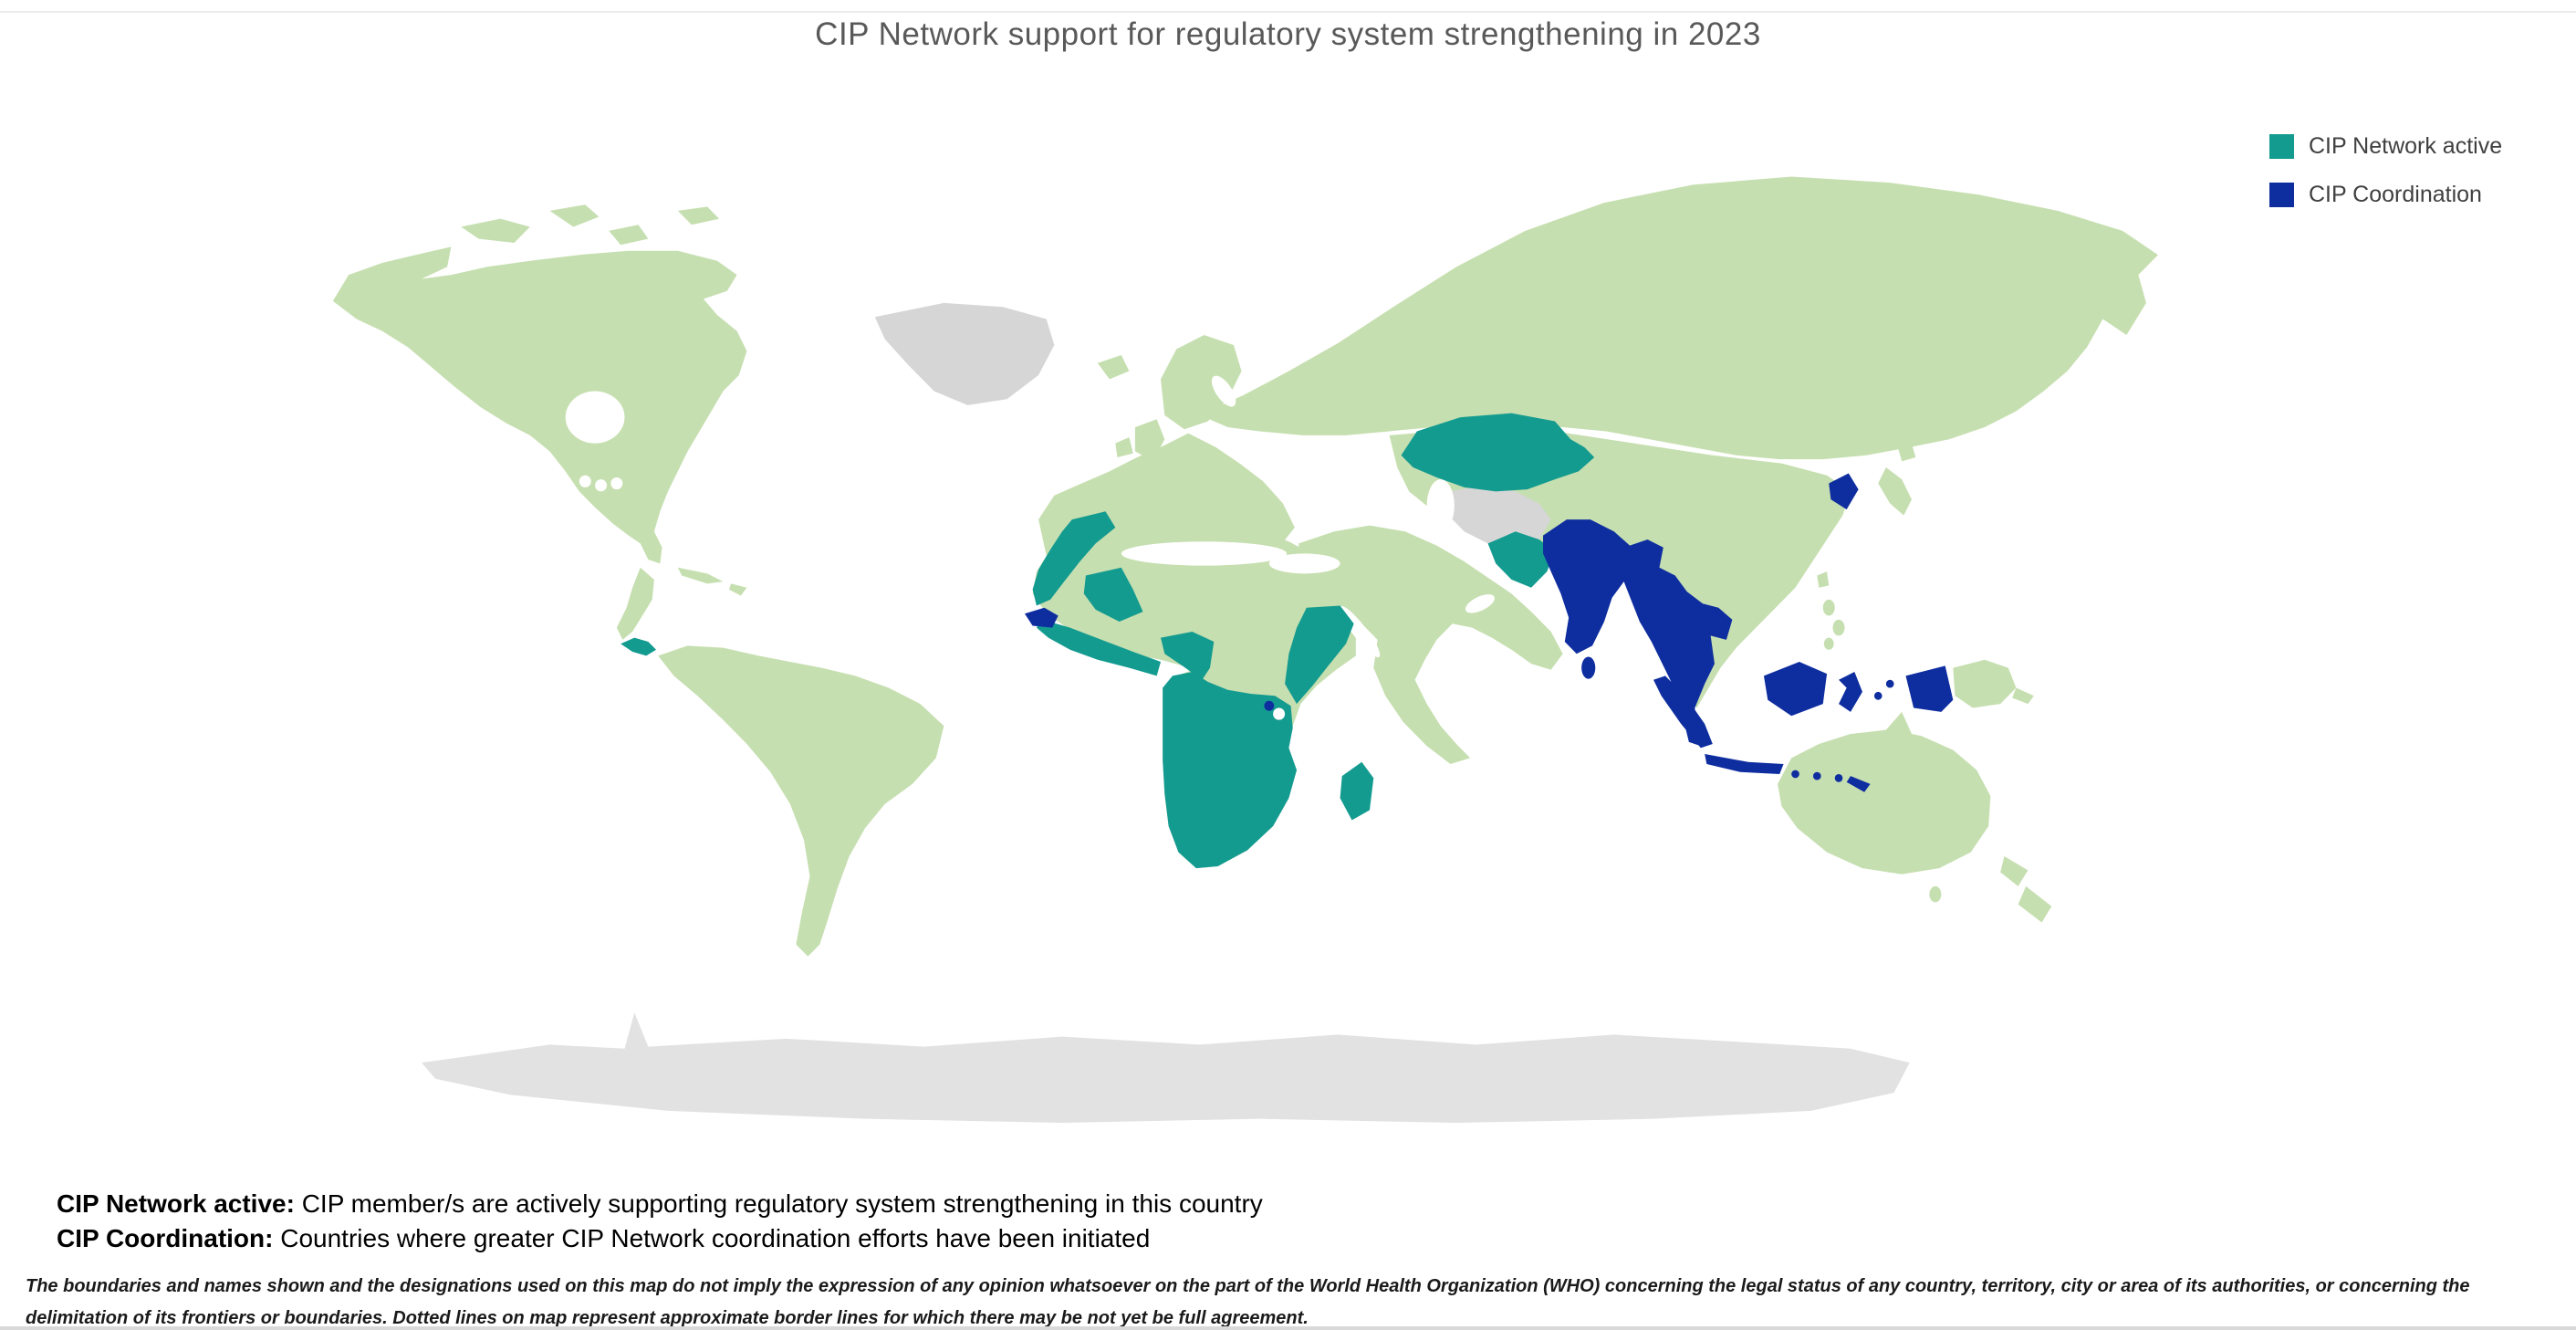 The image size is (2576, 1330). Describe the element at coordinates (2014, 870) in the screenshot. I see `country-new-zealand-north` at that location.